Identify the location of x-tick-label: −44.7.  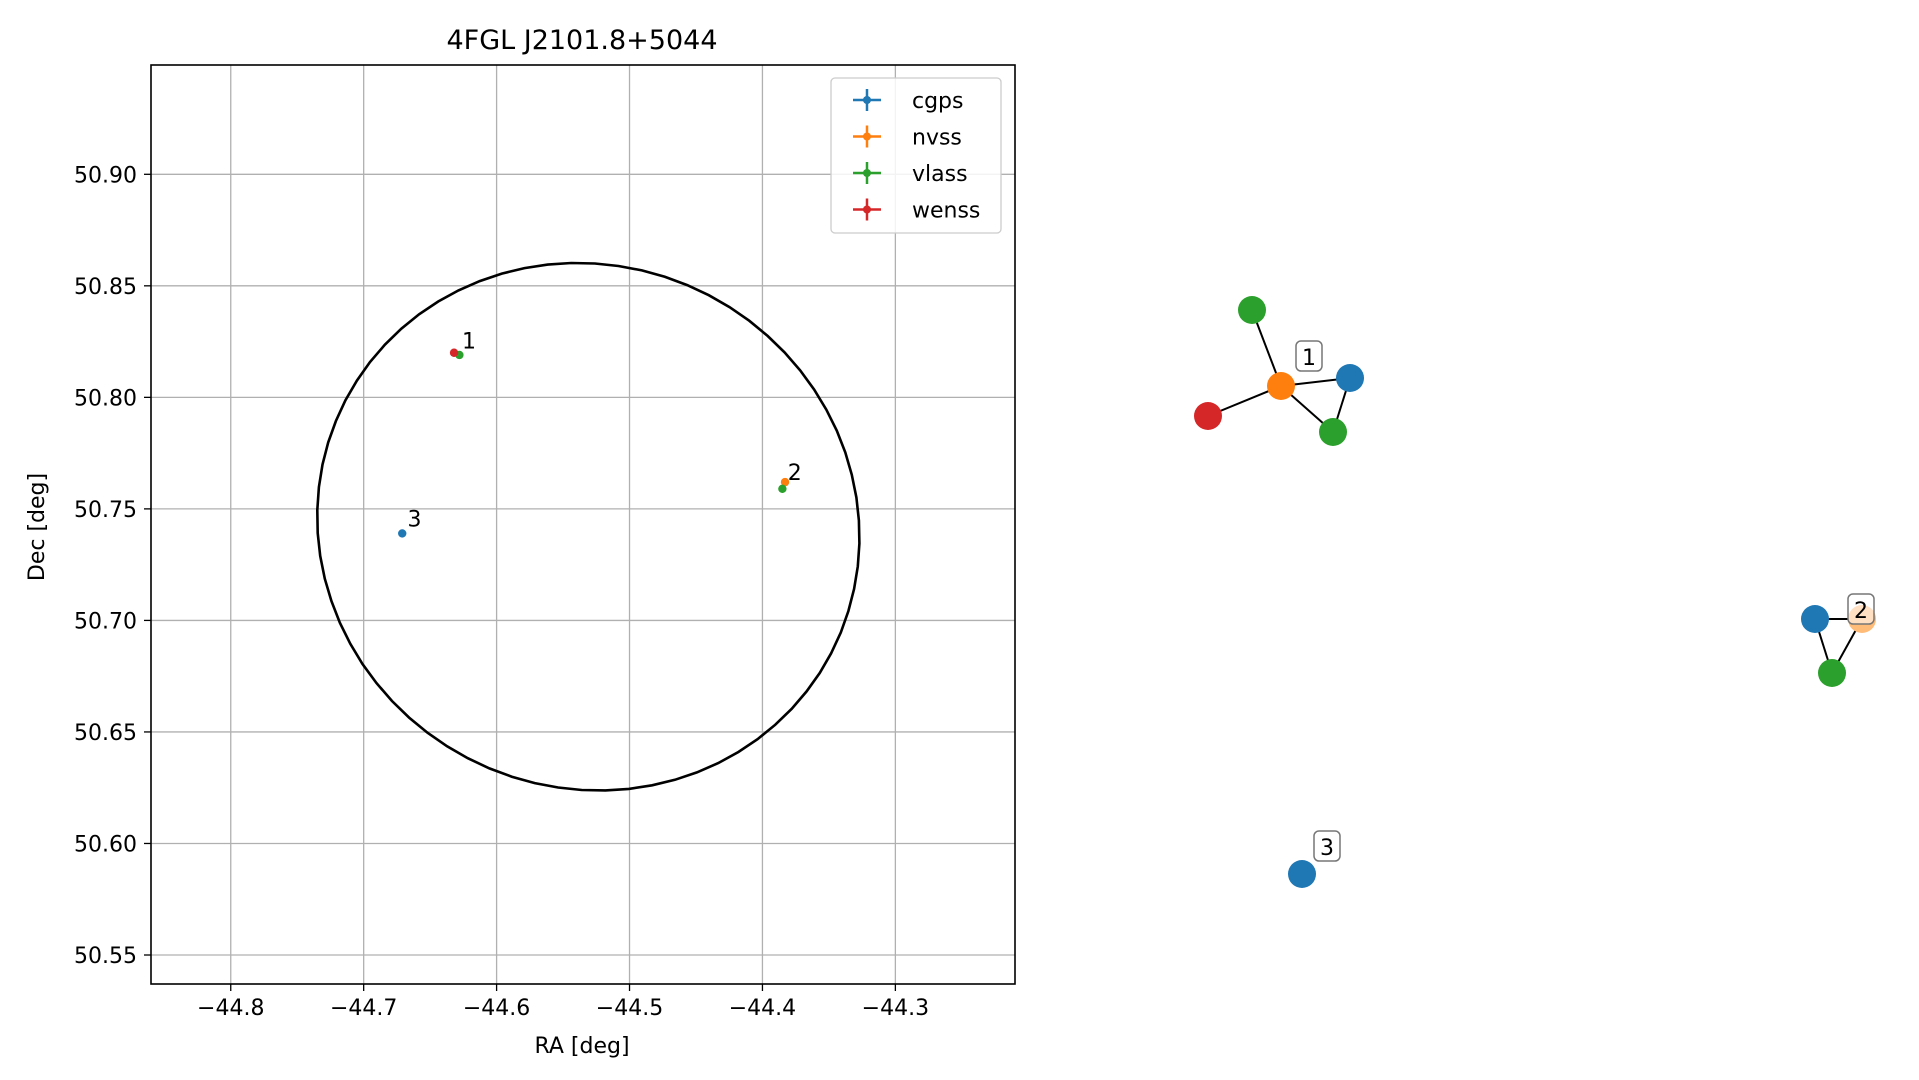
(363, 1008).